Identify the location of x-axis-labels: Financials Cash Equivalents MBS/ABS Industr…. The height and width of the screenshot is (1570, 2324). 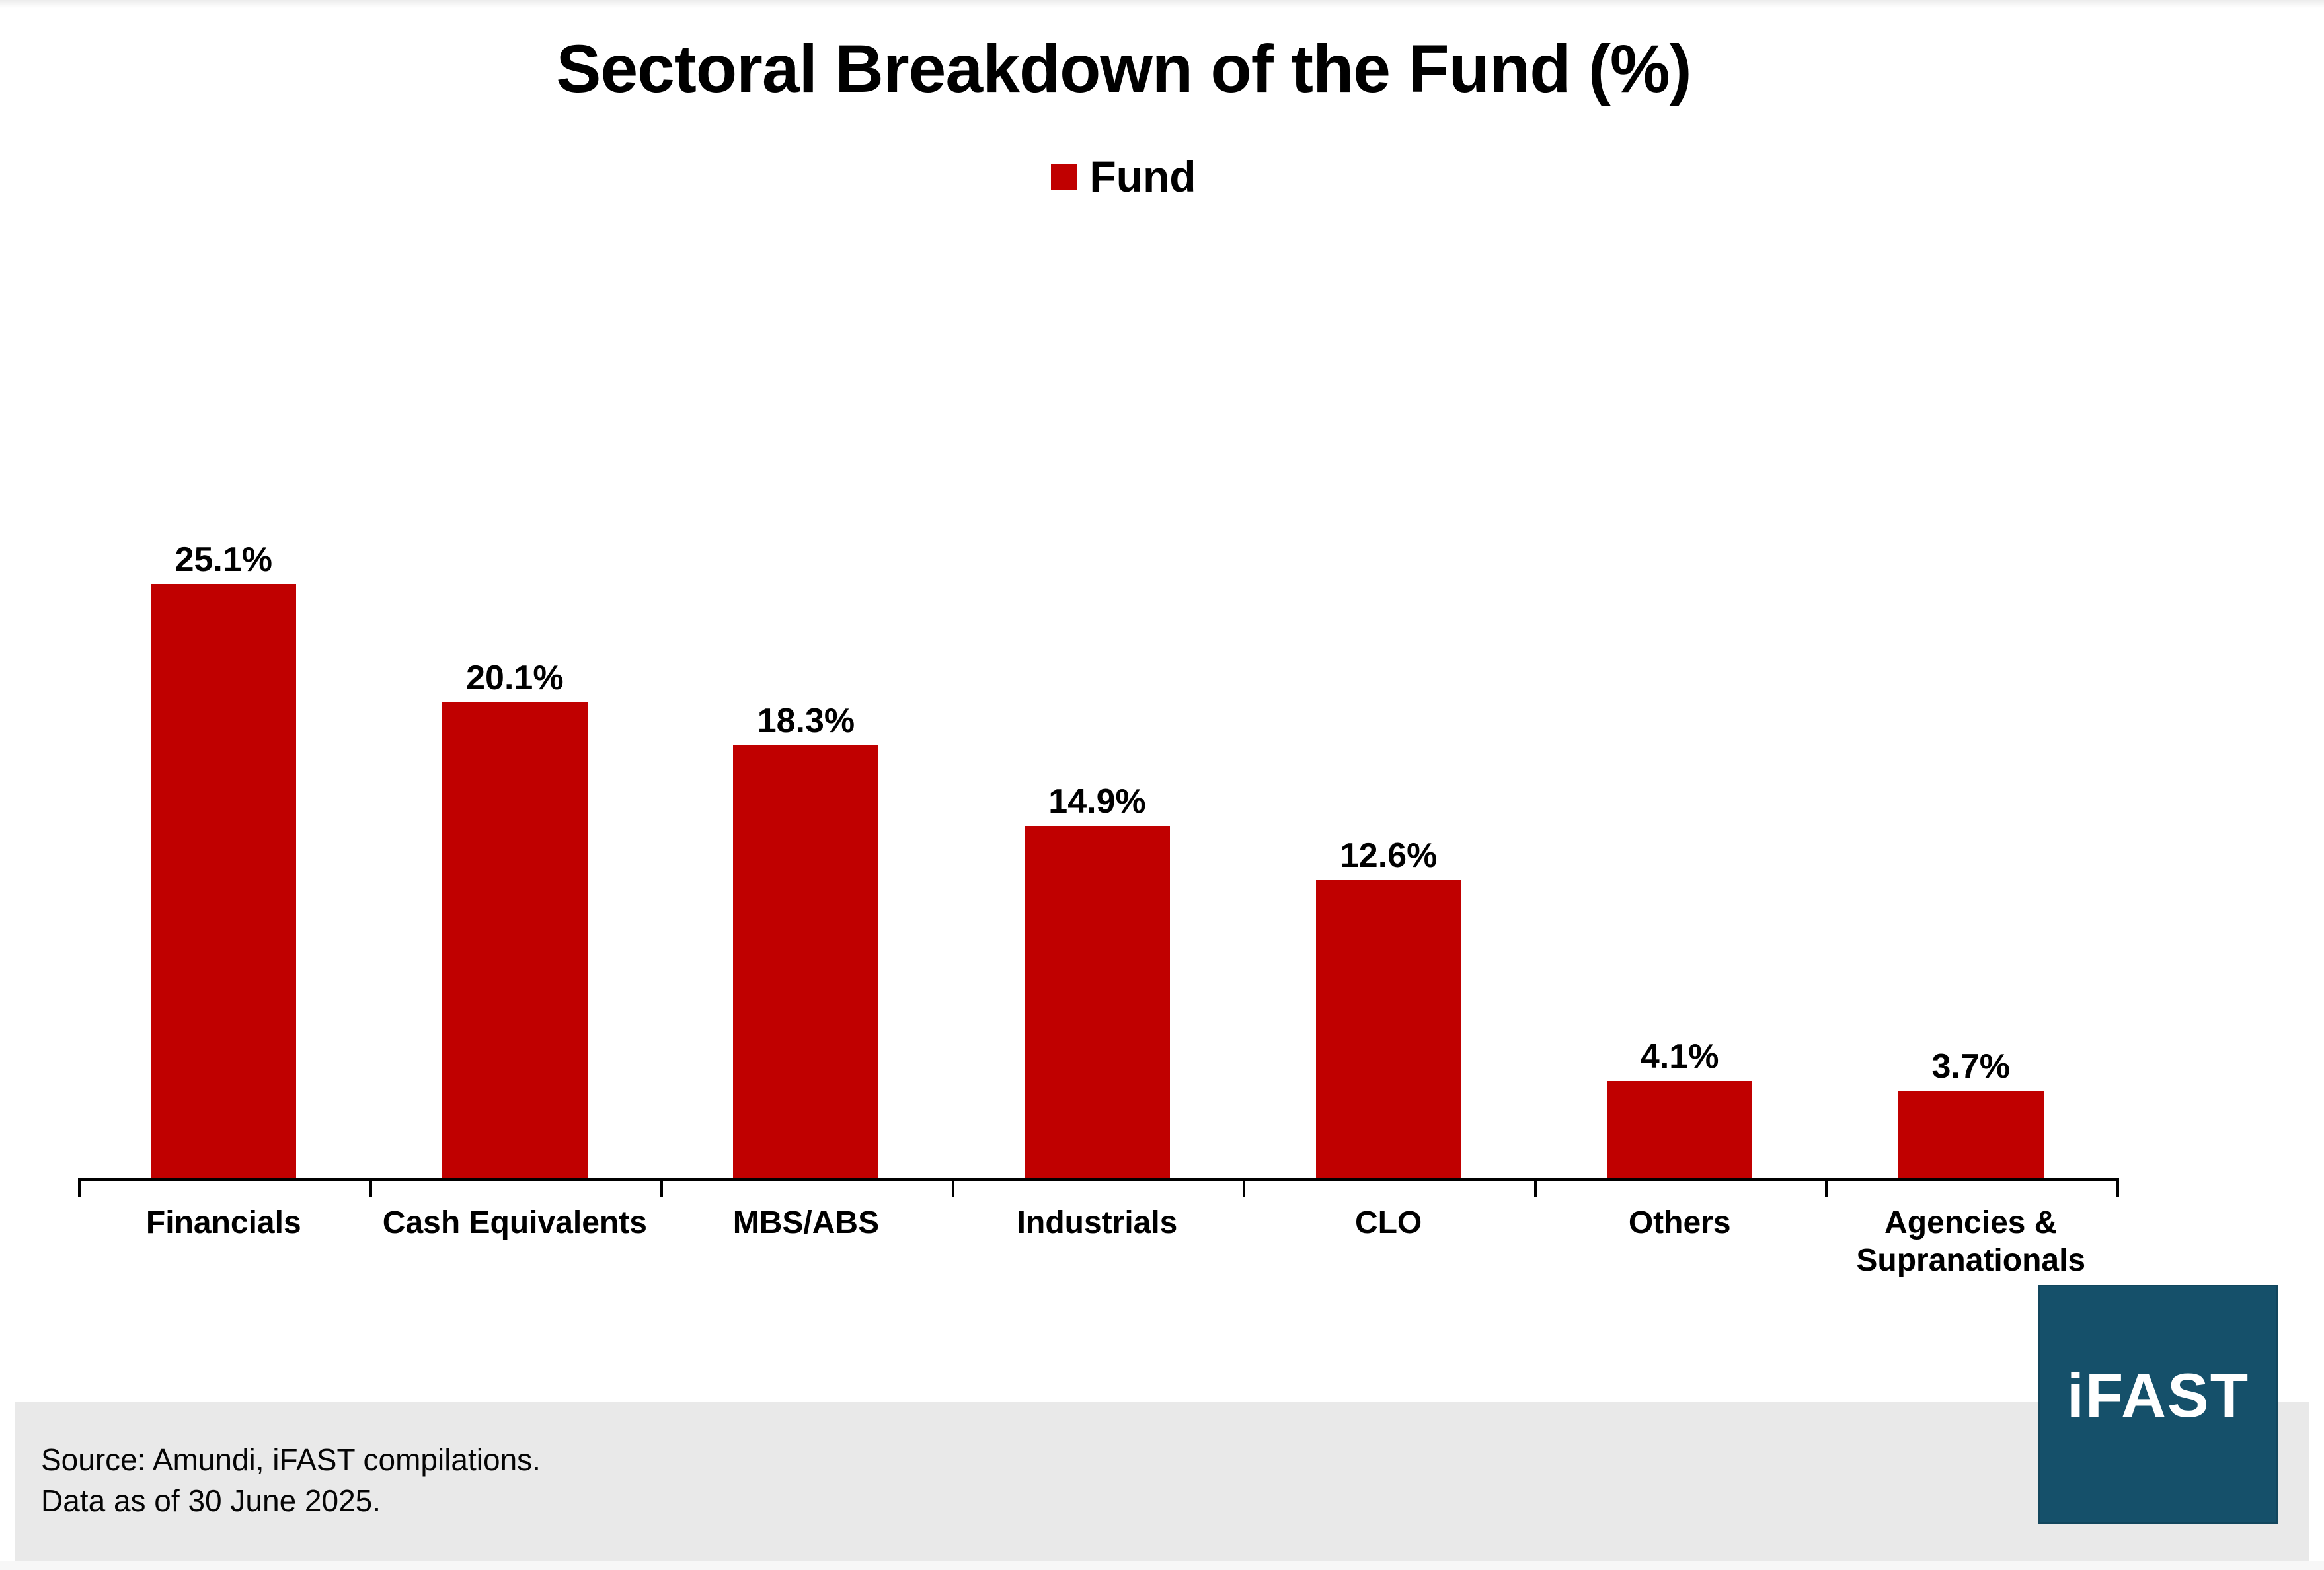
(1097, 1241).